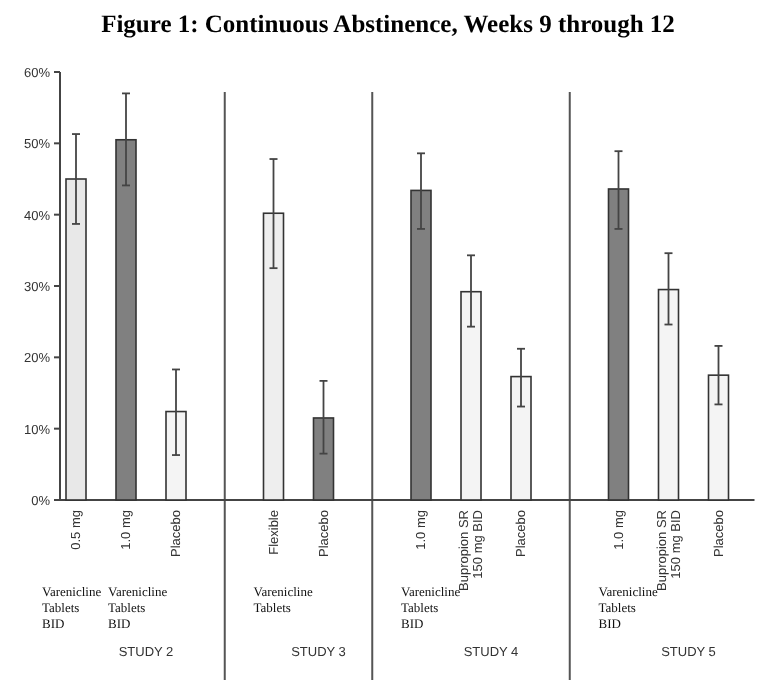 This screenshot has height=684, width=776. What do you see at coordinates (388, 24) in the screenshot?
I see `chart-title: Figure 1: Continuous Abstinence, Weeks 9 through 12` at bounding box center [388, 24].